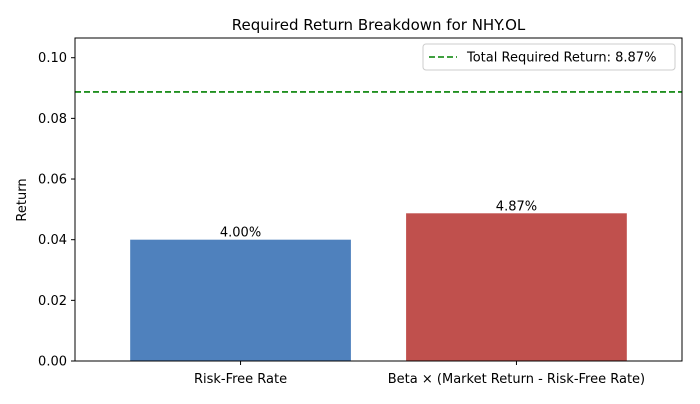 The width and height of the screenshot is (700, 404). I want to click on bar-value-label-2: 4.87%, so click(516, 206).